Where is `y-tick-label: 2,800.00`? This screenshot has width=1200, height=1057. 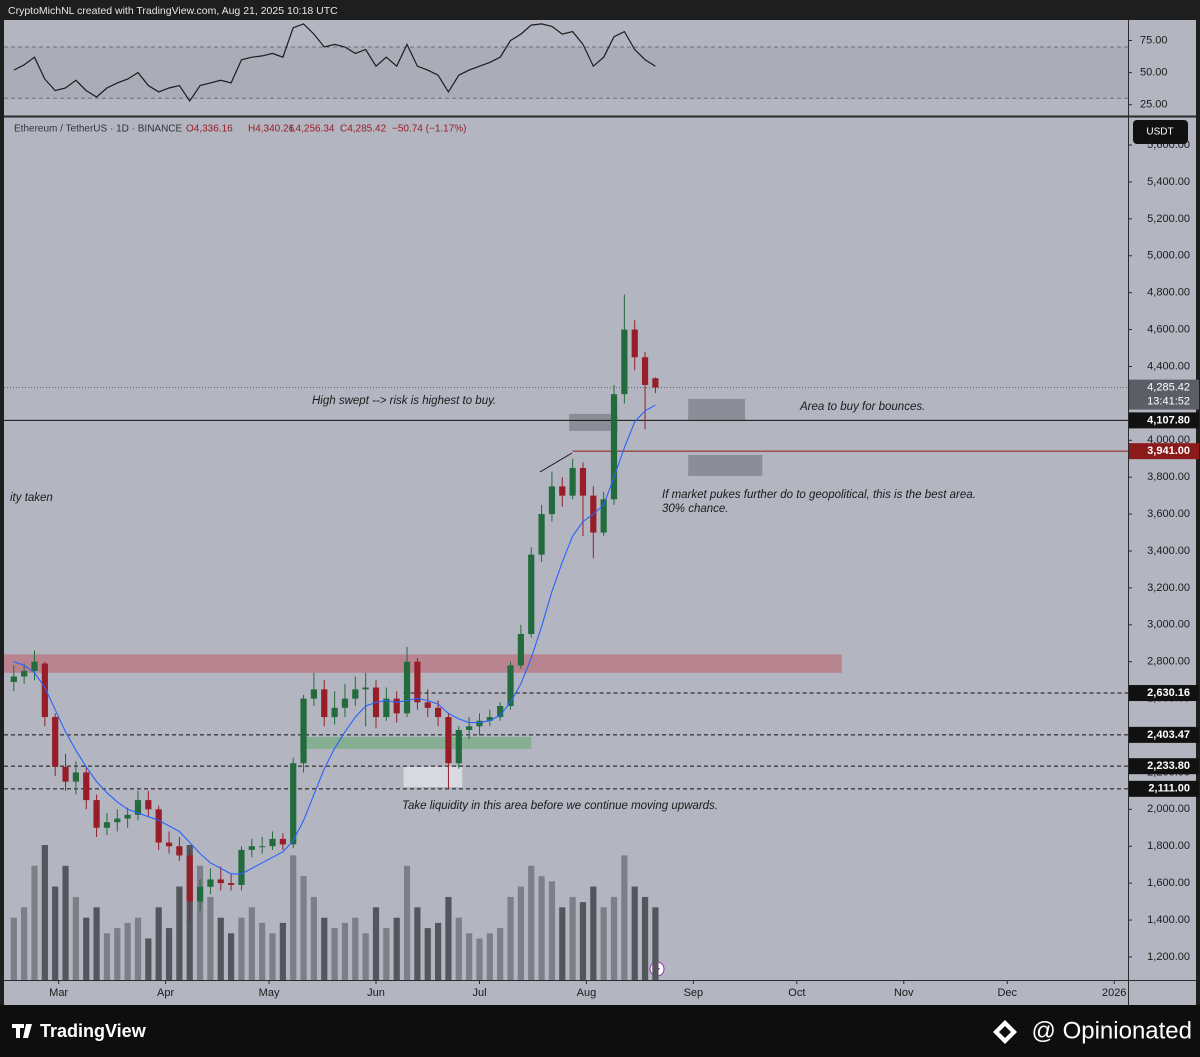
y-tick-label: 2,800.00 is located at coordinates (1168, 662).